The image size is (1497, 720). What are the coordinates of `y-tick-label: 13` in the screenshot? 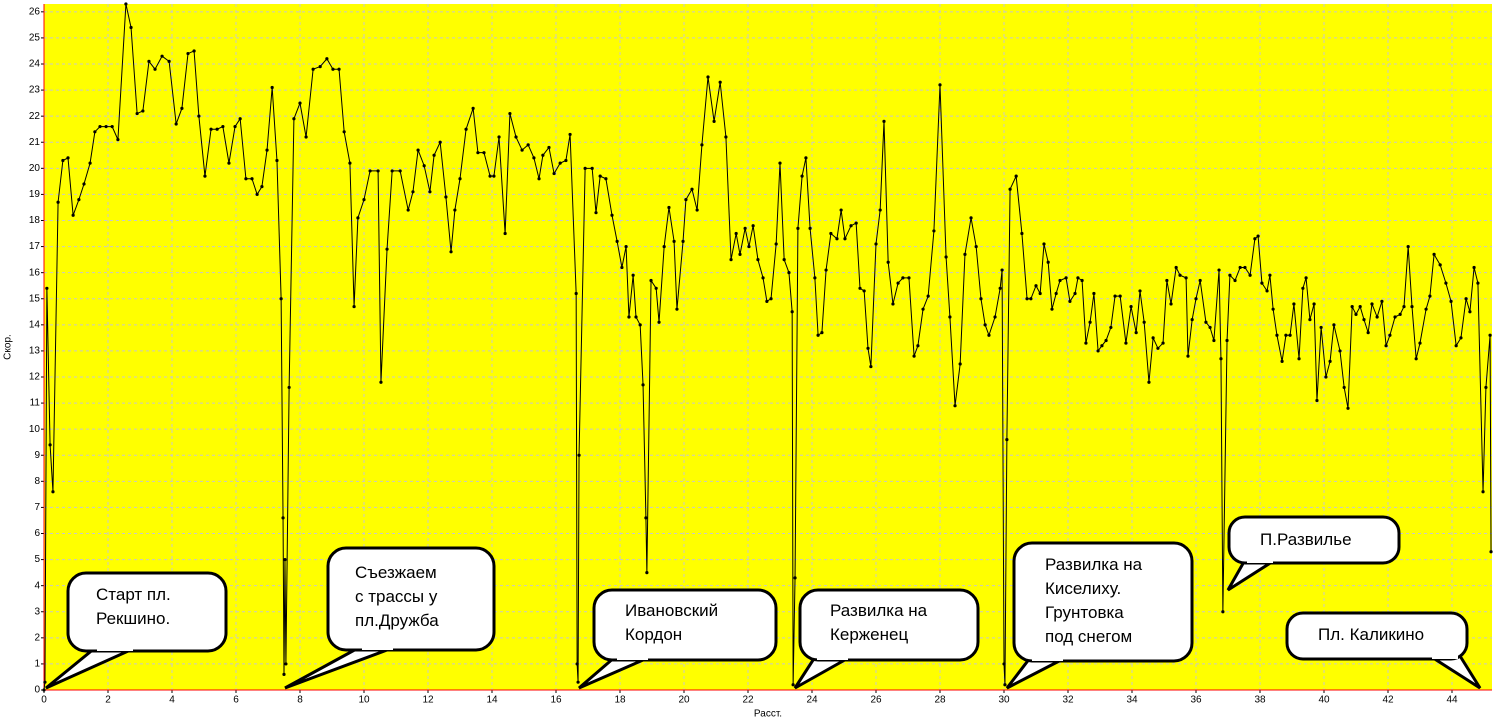 It's located at (35, 351).